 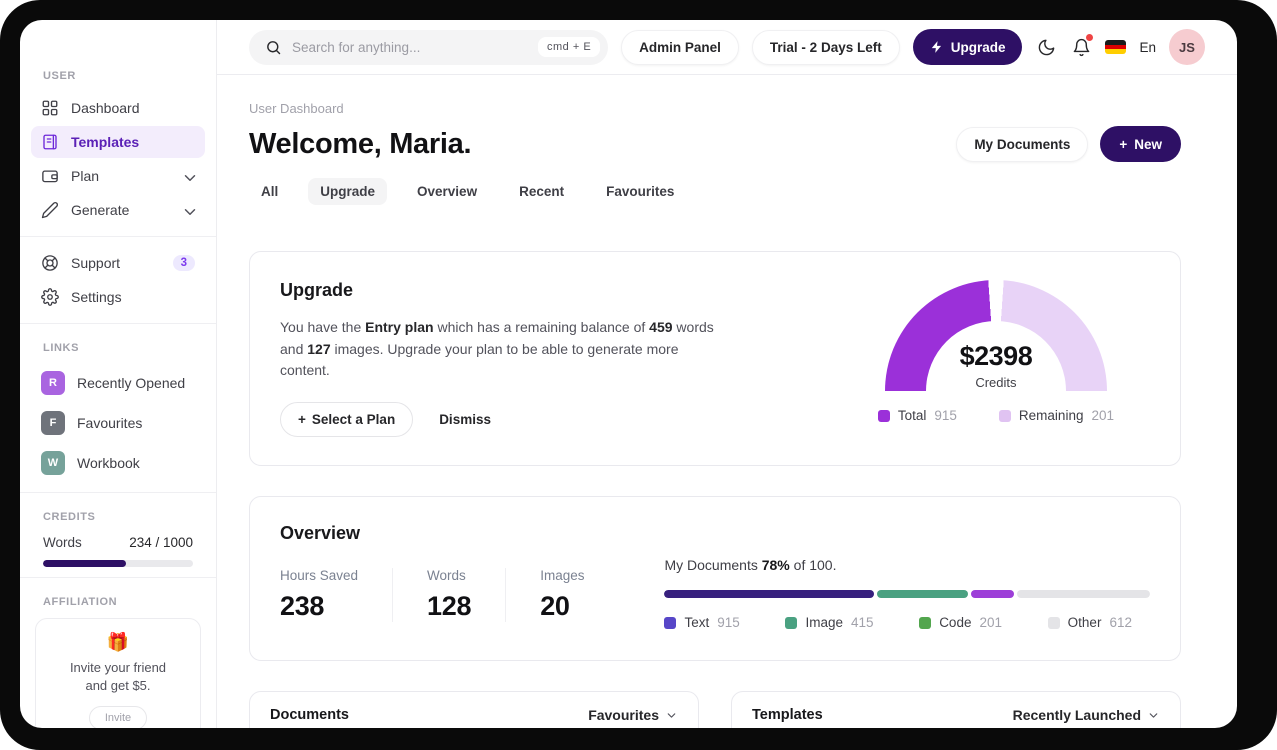 I want to click on notifications-button, so click(x=1082, y=46).